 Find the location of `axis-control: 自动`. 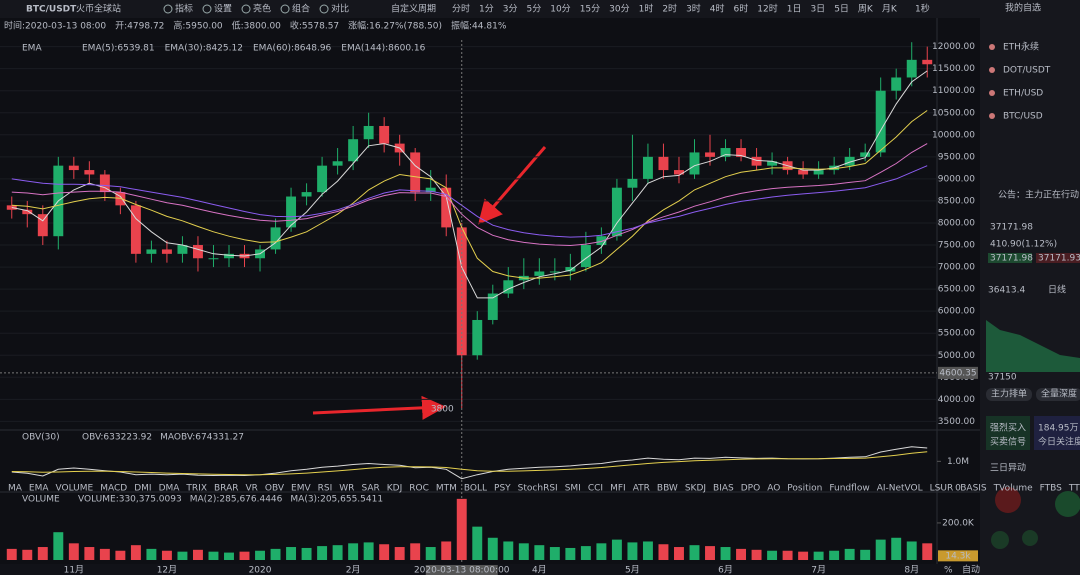

axis-control: 自动 is located at coordinates (971, 569).